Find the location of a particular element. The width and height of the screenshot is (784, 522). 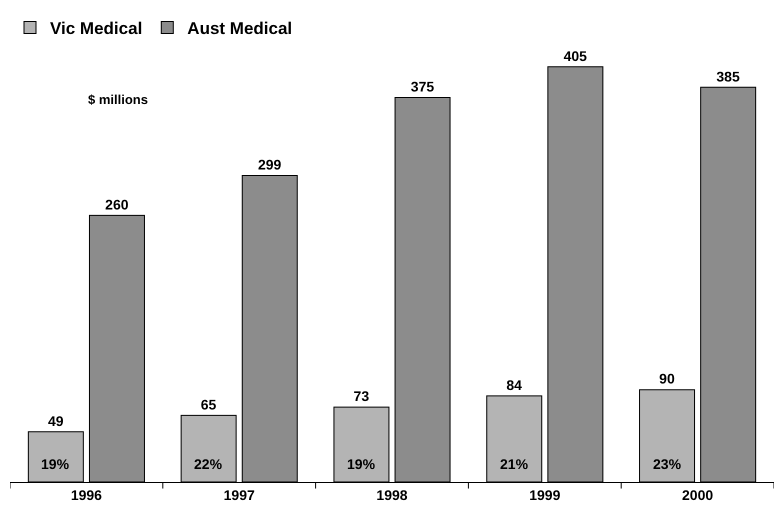

data-label: 49 is located at coordinates (56, 420).